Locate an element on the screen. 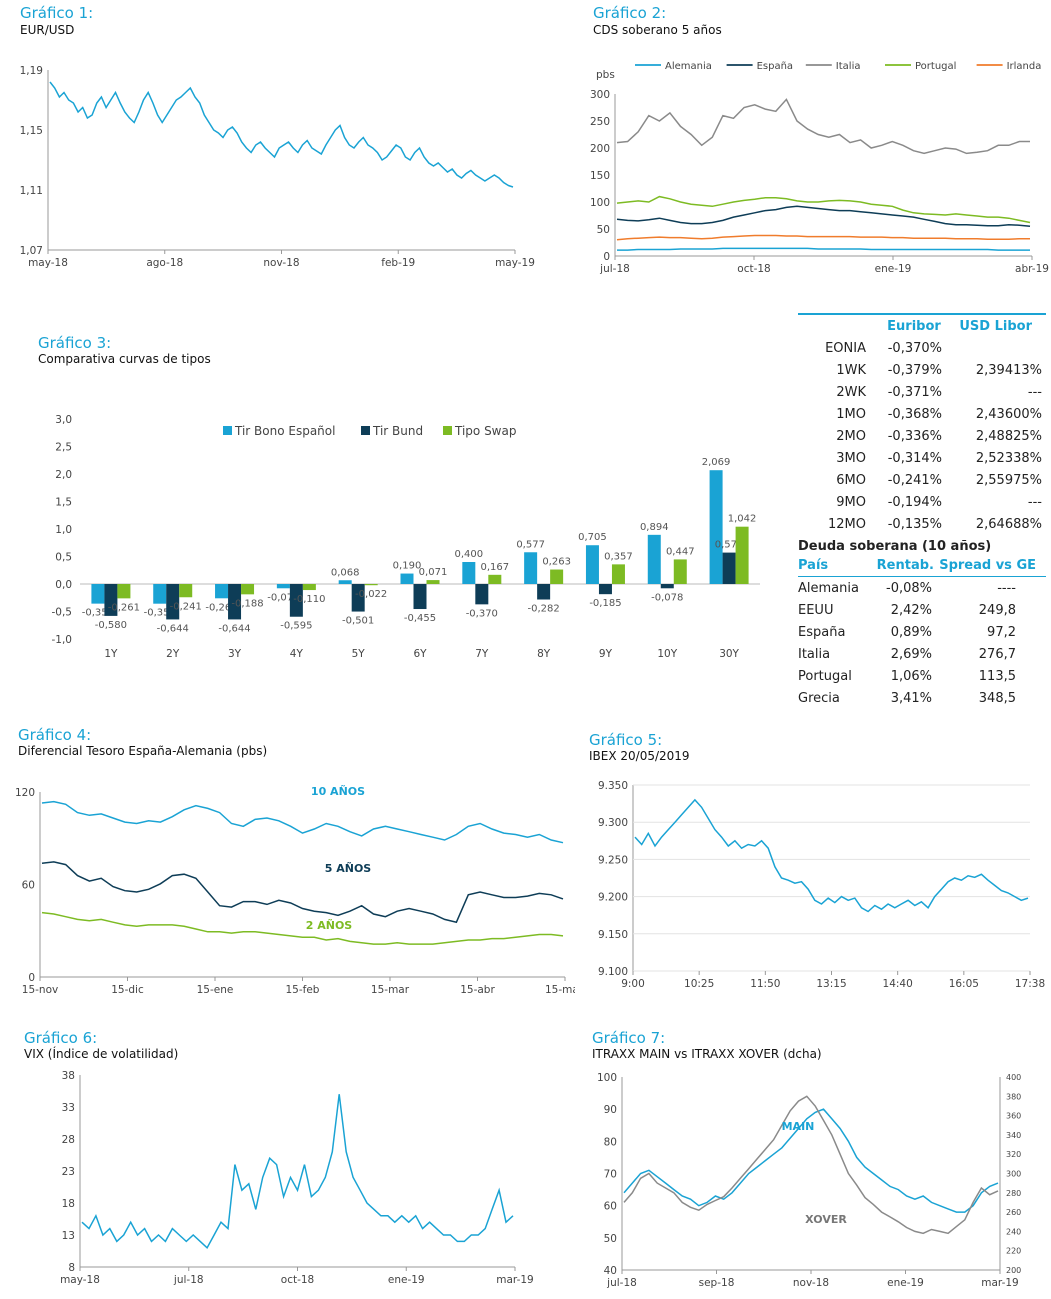 This screenshot has height=1299, width=1051. y2-tick-label: 300 is located at coordinates (1013, 1174).